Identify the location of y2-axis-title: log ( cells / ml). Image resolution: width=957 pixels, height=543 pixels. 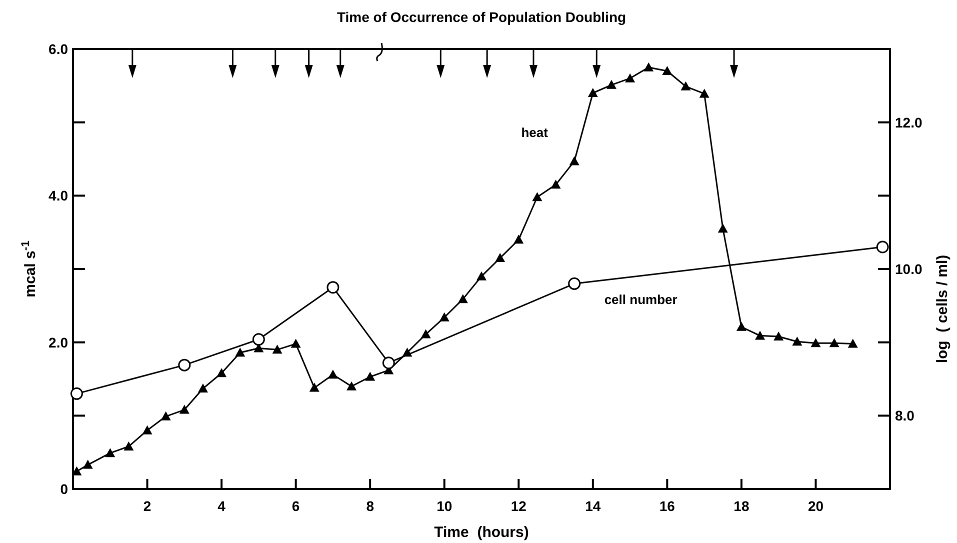
(942, 309).